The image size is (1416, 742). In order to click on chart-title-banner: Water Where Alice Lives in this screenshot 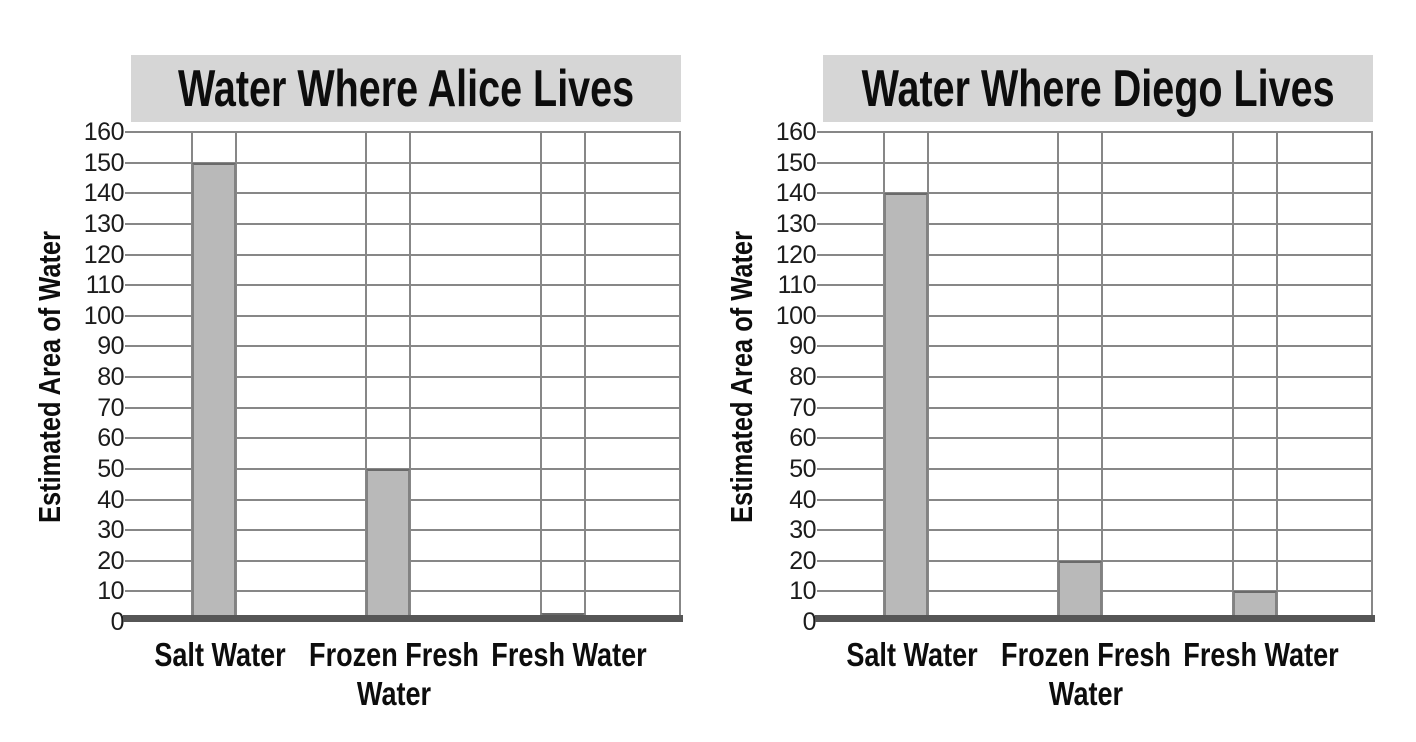, I will do `click(406, 88)`.